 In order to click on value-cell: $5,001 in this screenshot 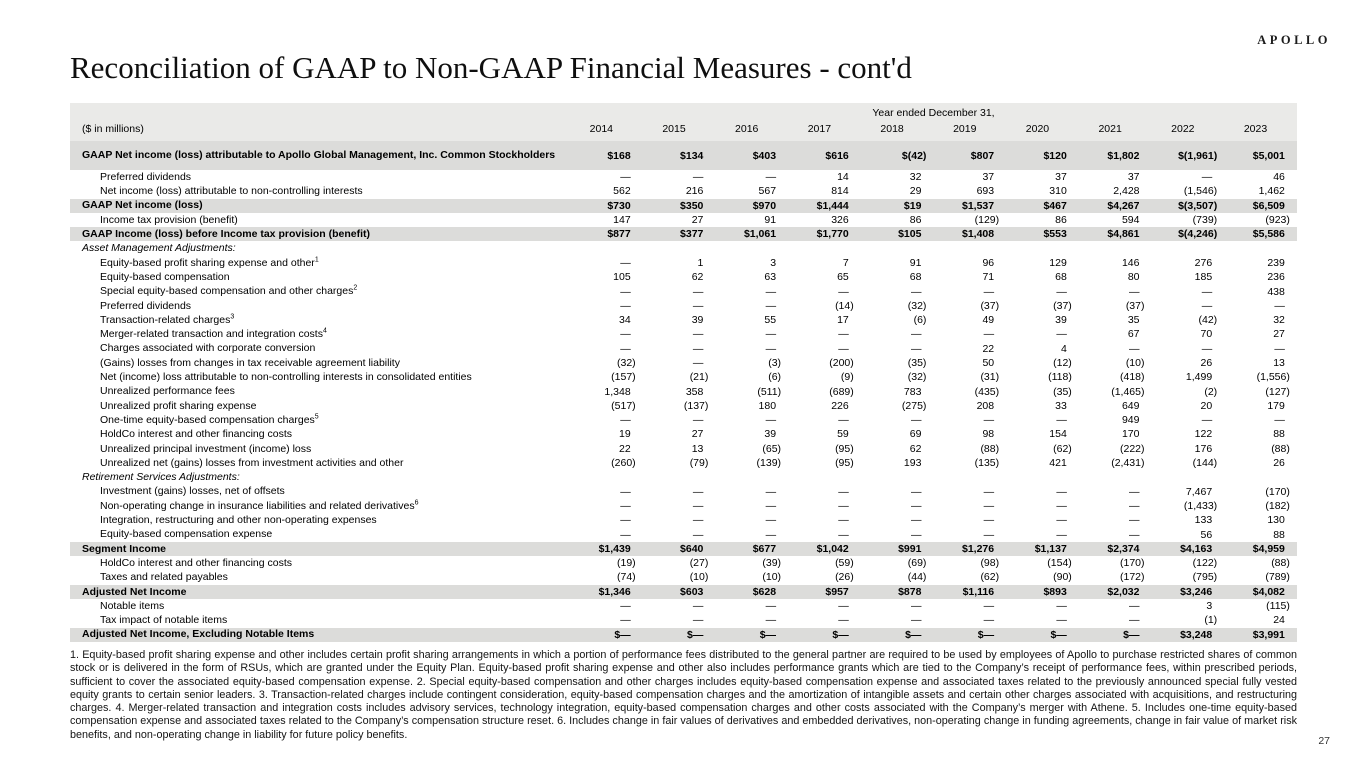, I will do `click(1268, 155)`.